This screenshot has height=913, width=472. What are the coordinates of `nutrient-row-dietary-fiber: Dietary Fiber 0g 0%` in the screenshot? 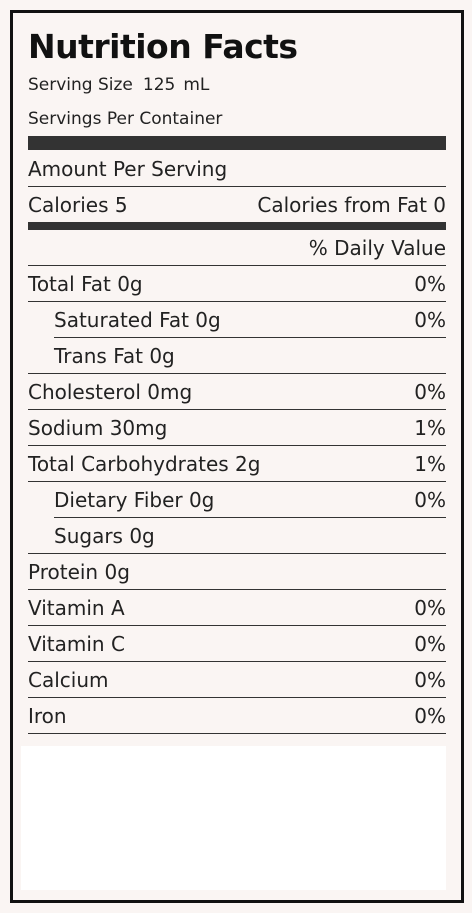 It's located at (250, 500).